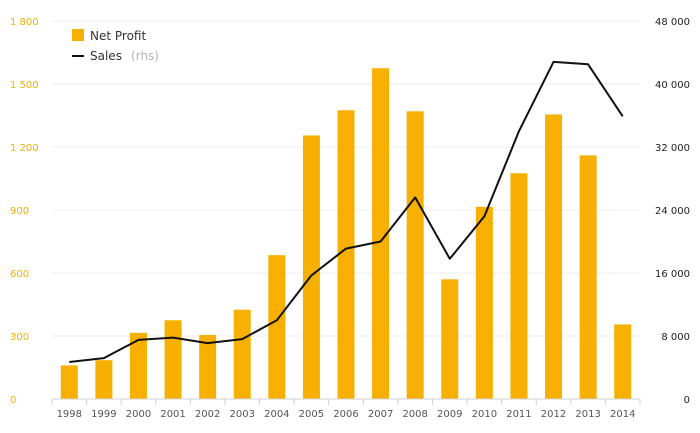  Describe the element at coordinates (672, 211) in the screenshot. I see `y-right-tick-label: 24 000` at that location.